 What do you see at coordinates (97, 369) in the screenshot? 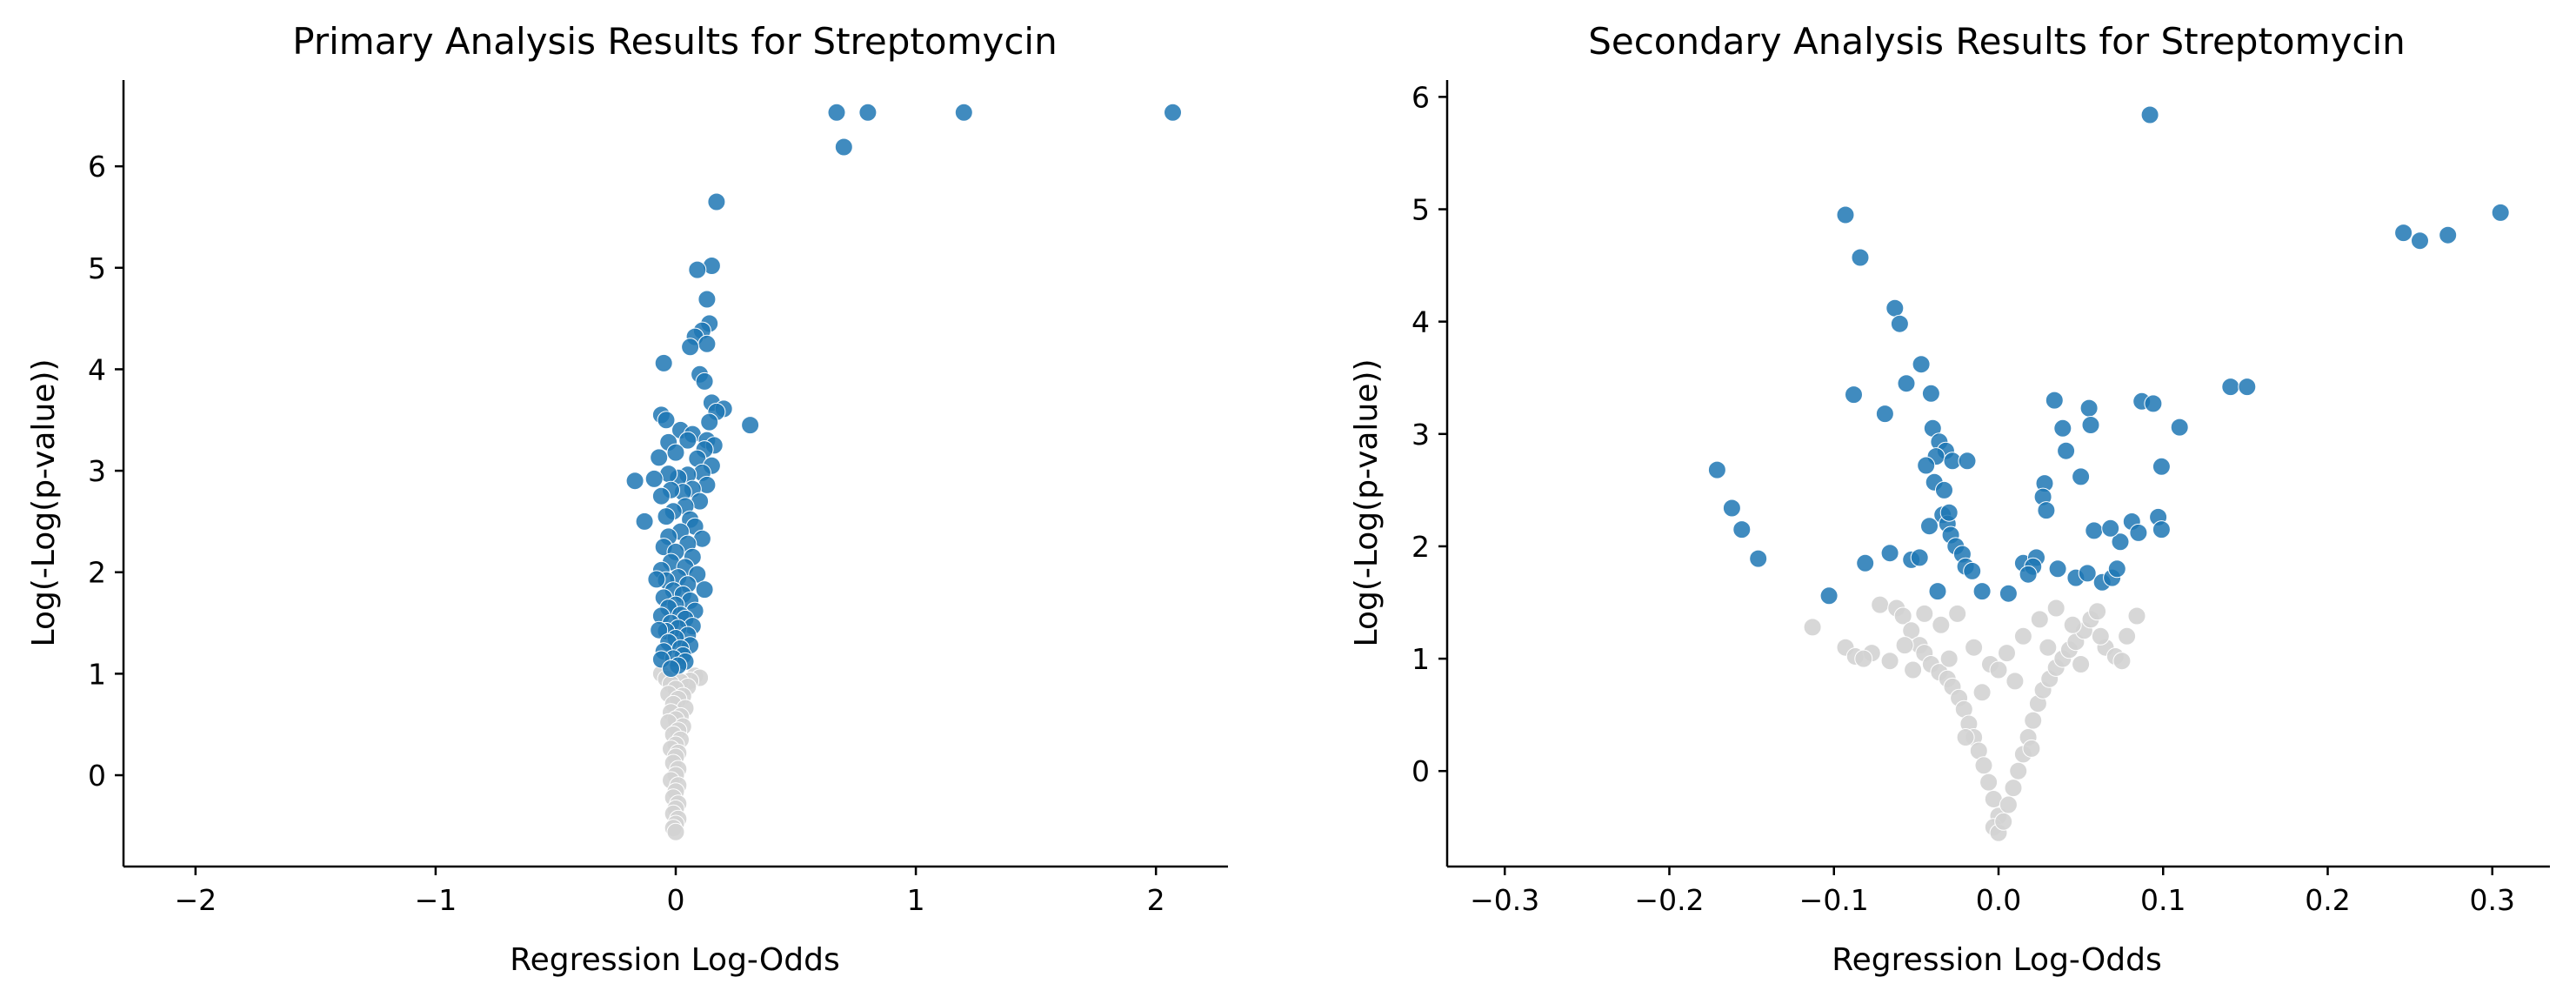
I see `y-tick-label: 4` at bounding box center [97, 369].